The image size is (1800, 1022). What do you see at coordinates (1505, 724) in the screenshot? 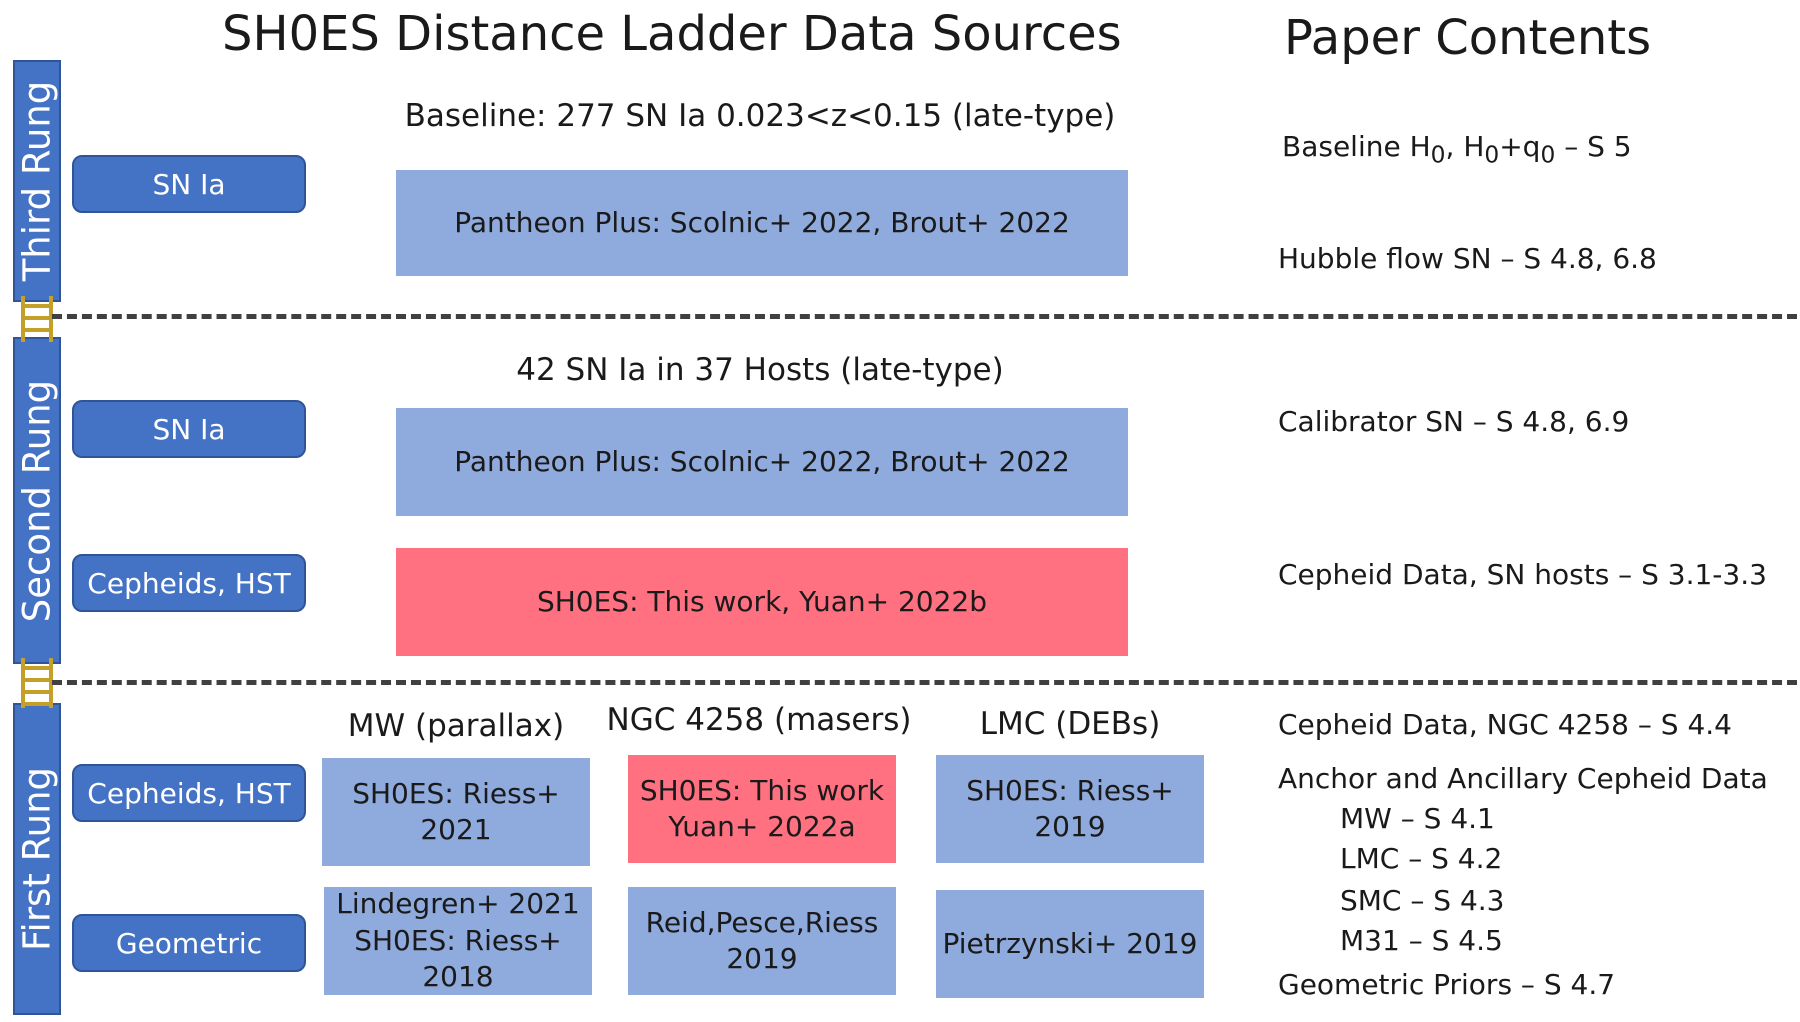
I see `pc-cepheid-ngc: Cepheid Data, NGC 4258 – S 4.4` at bounding box center [1505, 724].